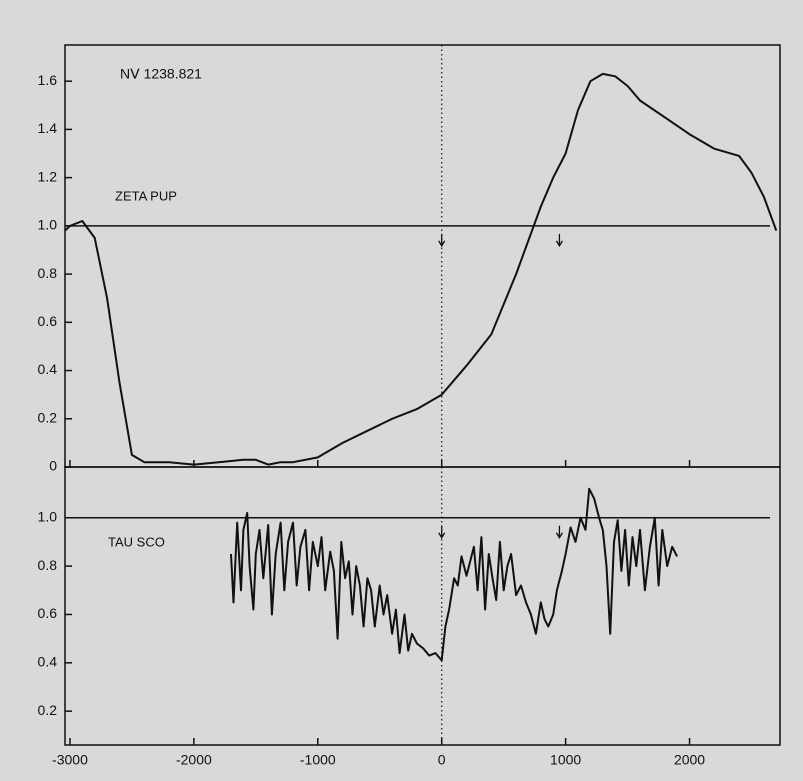  Describe the element at coordinates (161, 74) in the screenshot. I see `chart-title: NⅤ 1238.821` at that location.